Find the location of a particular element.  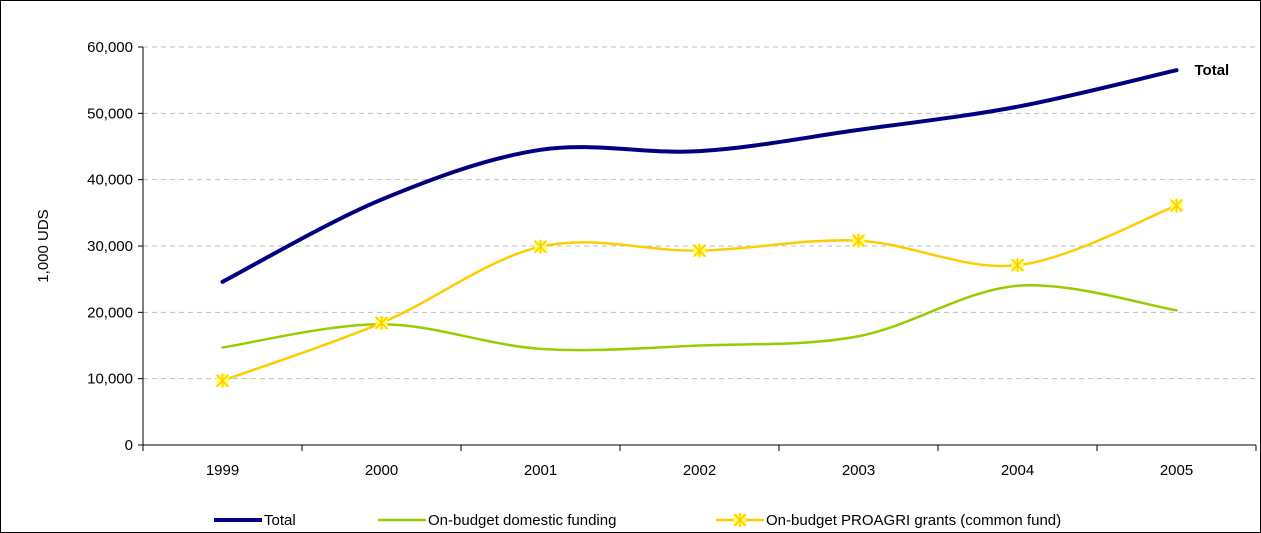

y-tick-label: 50,000 is located at coordinates (110, 113).